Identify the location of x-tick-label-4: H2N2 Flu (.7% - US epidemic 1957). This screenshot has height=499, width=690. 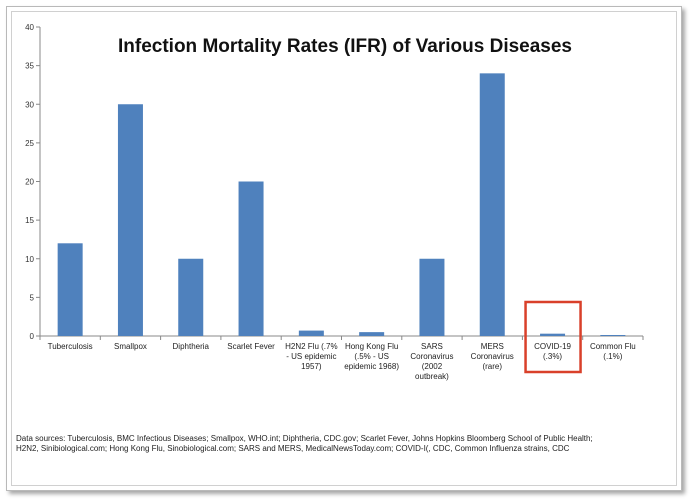
(311, 356).